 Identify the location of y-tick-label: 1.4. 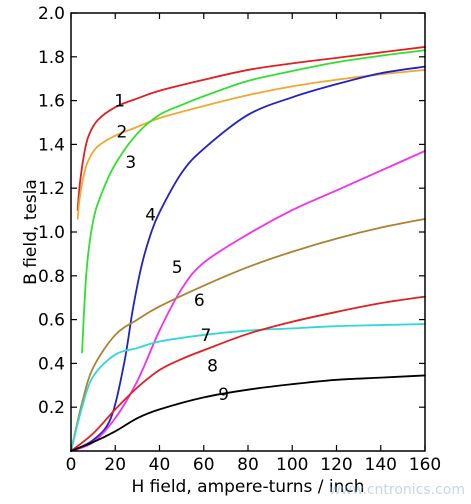
(51, 145).